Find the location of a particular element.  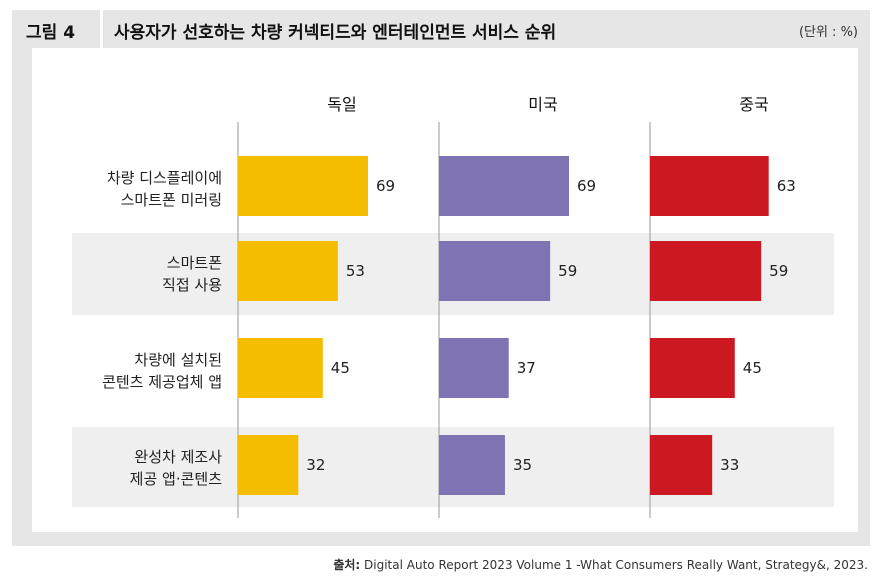

data-label: 37 is located at coordinates (526, 368).